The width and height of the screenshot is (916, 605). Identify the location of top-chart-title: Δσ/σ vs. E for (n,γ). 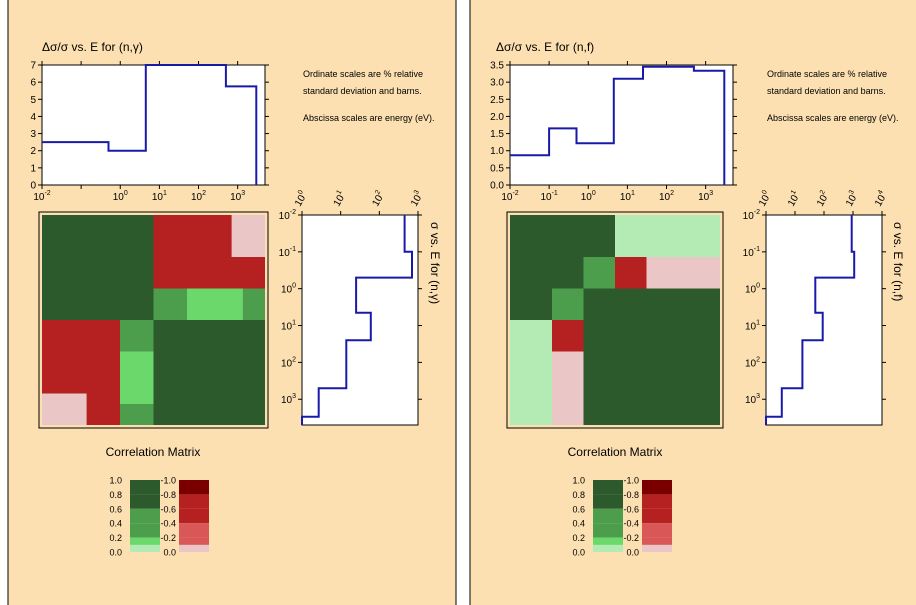
(92, 47).